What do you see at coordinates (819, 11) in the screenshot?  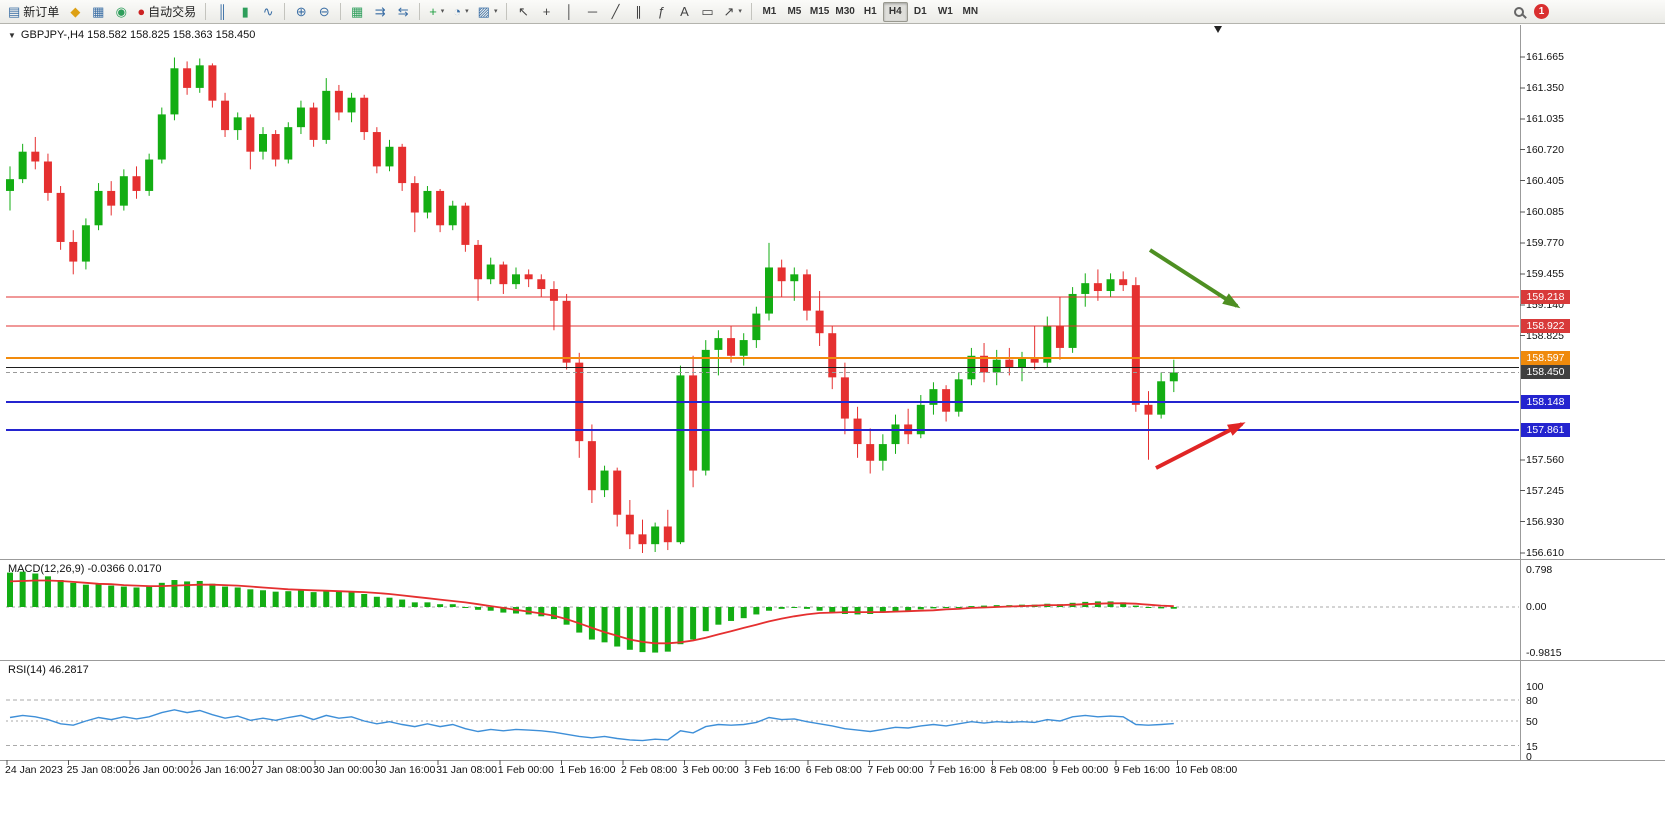 I see `timeframe-m15-button: M15` at bounding box center [819, 11].